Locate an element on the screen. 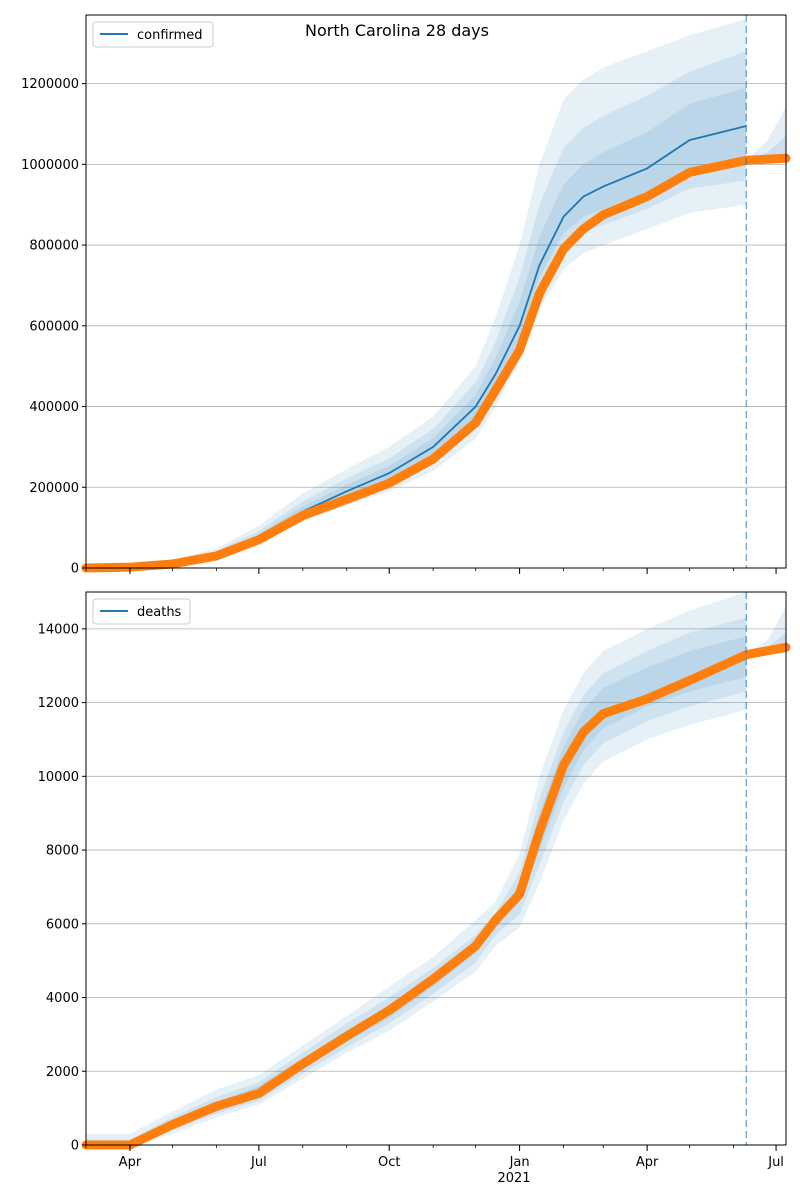  deaths-legend: deaths is located at coordinates (141, 611).